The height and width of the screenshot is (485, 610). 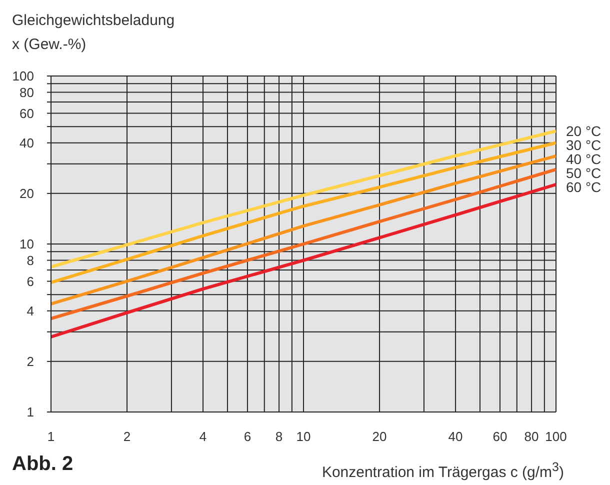 What do you see at coordinates (556, 436) in the screenshot?
I see `x-tick-label: 100` at bounding box center [556, 436].